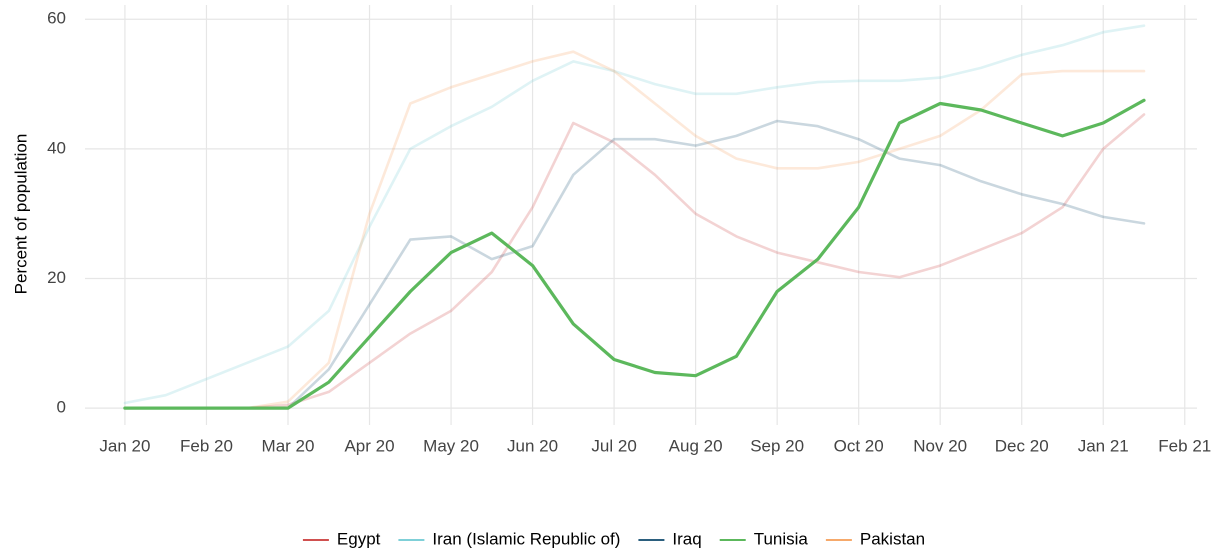  What do you see at coordinates (686, 538) in the screenshot?
I see `legend-label: Iraq` at bounding box center [686, 538].